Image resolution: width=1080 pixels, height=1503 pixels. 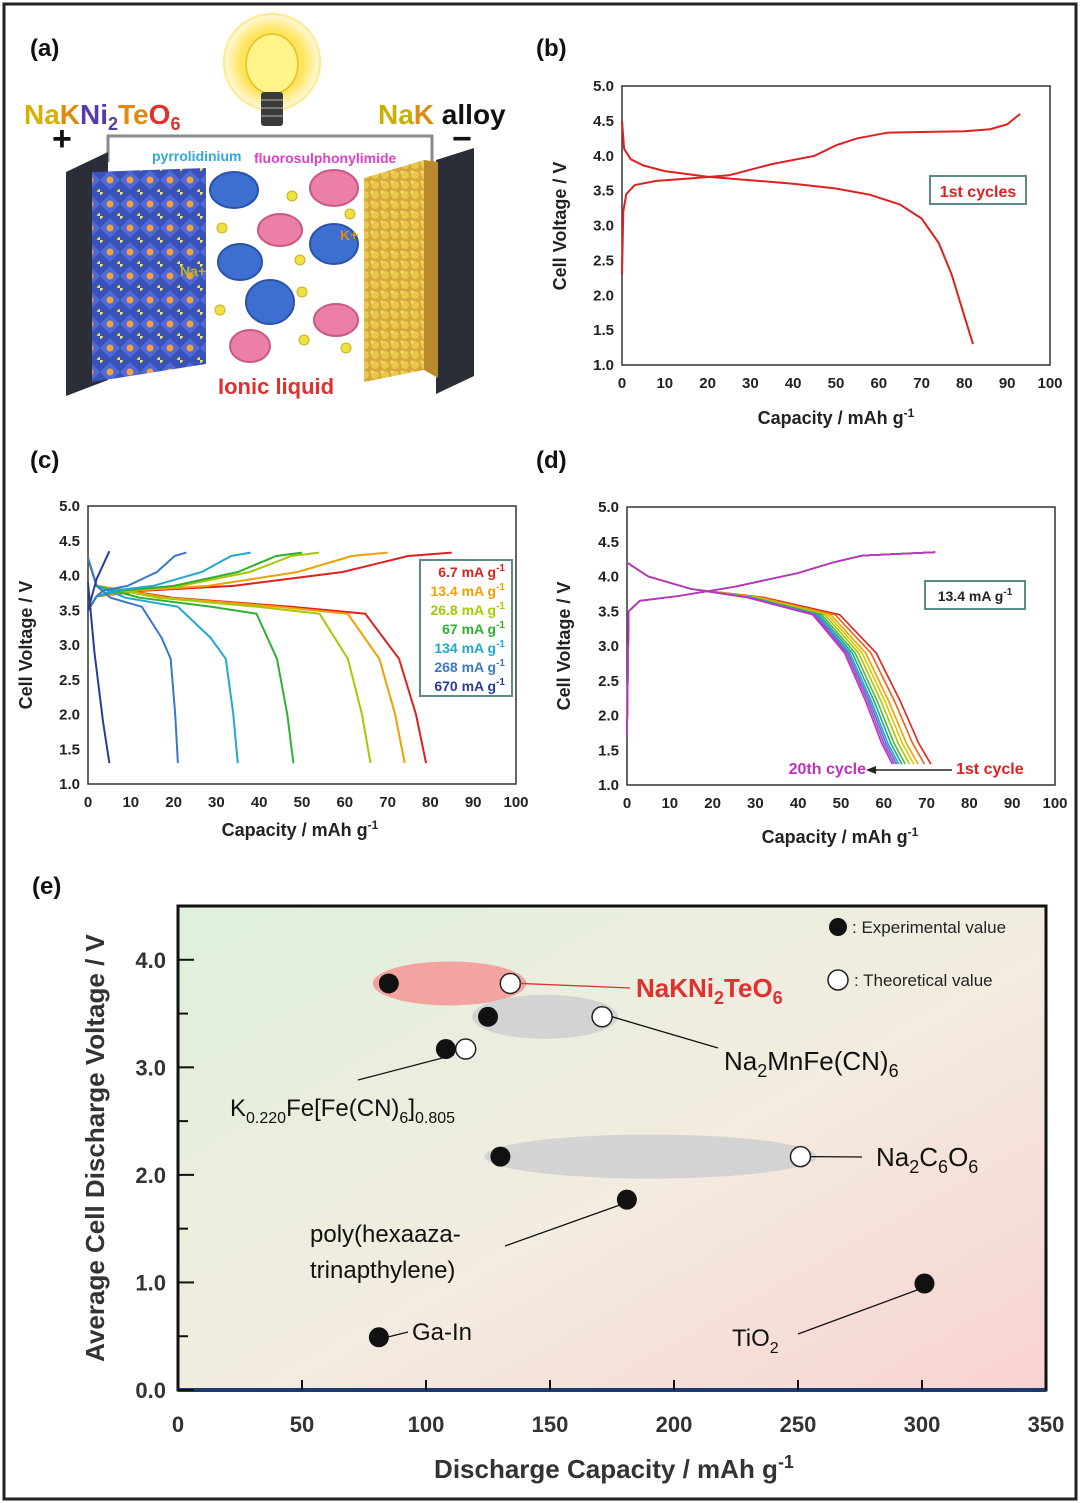 I want to click on y-tick-label-c: 2.5, so click(x=69, y=680).